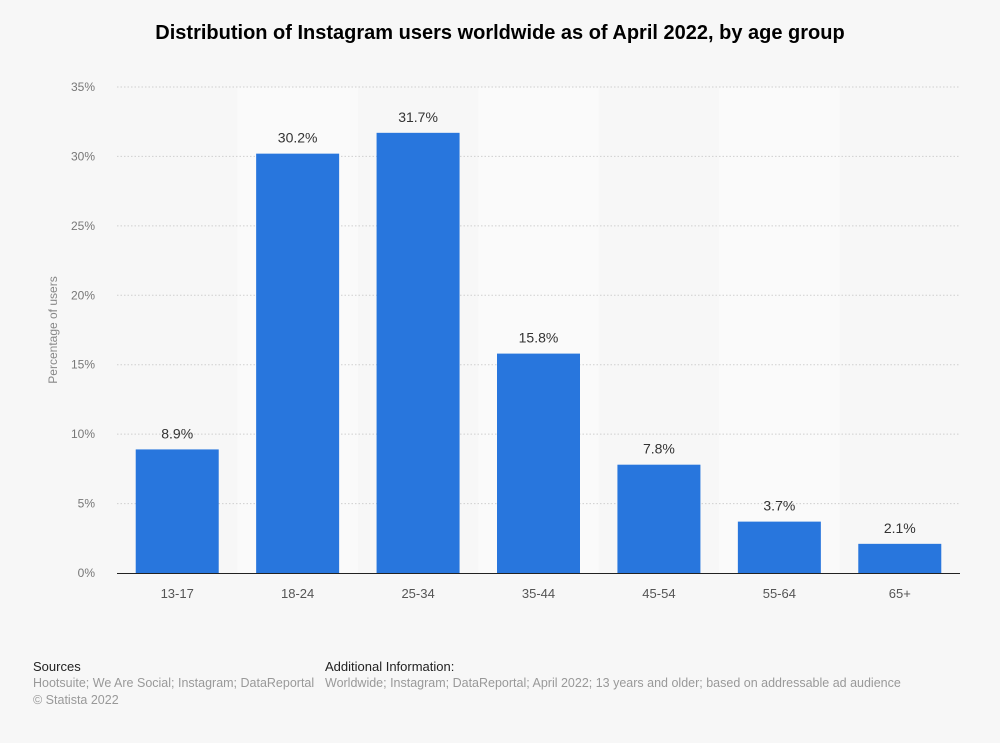 This screenshot has width=1000, height=743. What do you see at coordinates (83, 295) in the screenshot?
I see `y-tick-label: 20%` at bounding box center [83, 295].